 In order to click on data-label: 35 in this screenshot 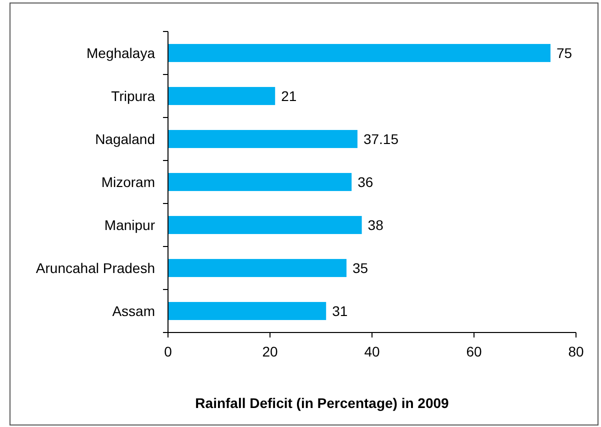, I will do `click(360, 268)`.